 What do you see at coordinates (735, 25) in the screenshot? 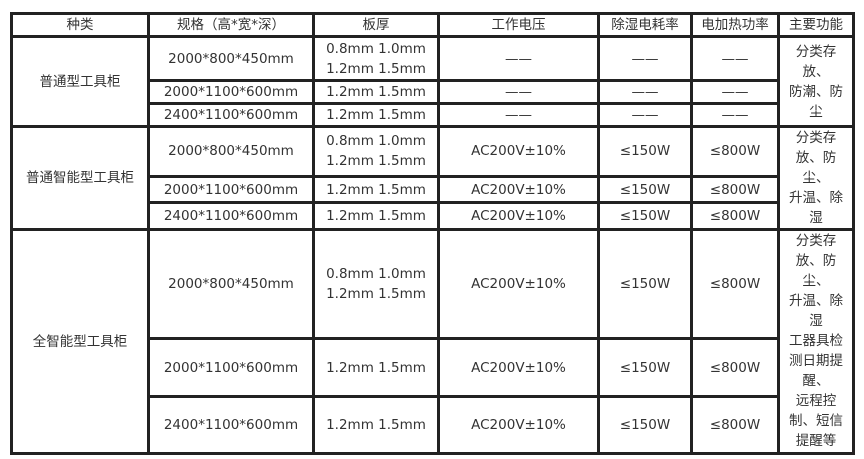
I see `header-heating: 电加热功率` at bounding box center [735, 25].